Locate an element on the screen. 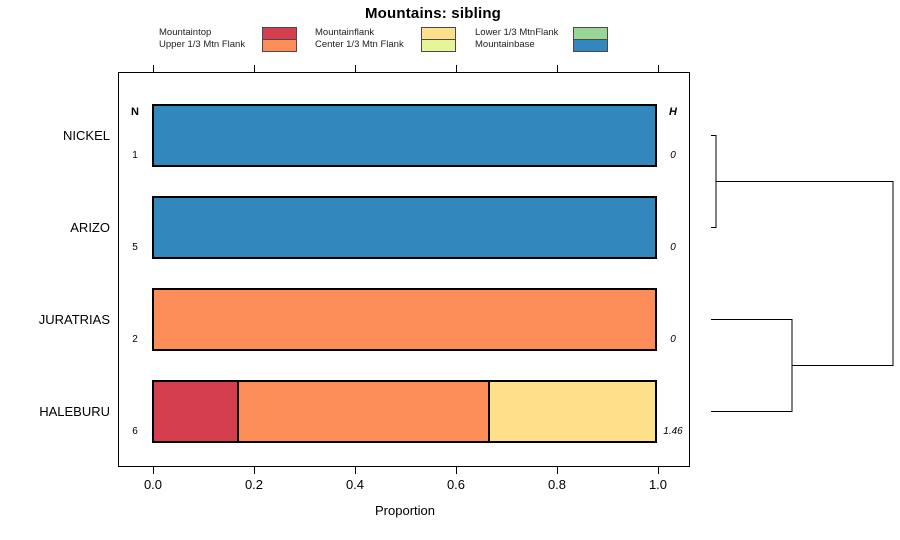 The image size is (900, 540). axis-tick-label: 0.2 is located at coordinates (254, 484).